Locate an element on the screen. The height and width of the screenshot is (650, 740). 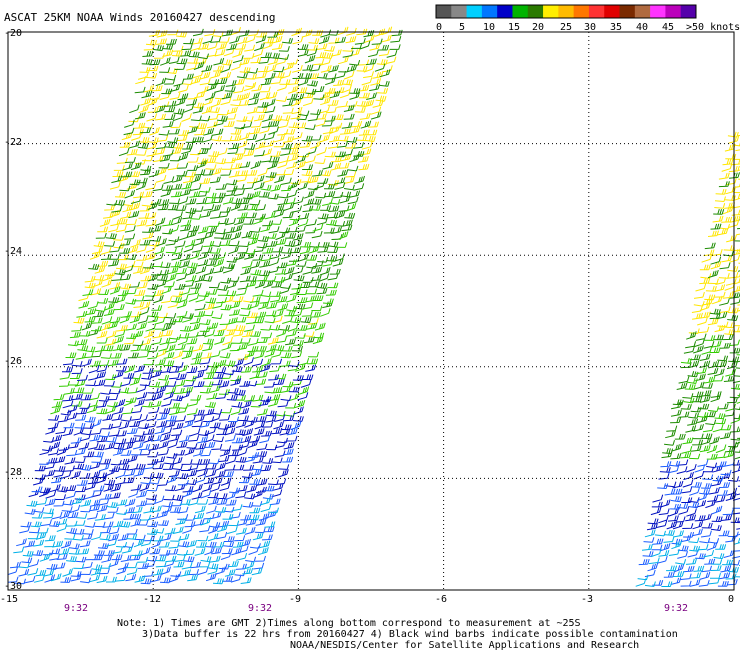
y-tick-label: -24 is located at coordinates (13, 251).